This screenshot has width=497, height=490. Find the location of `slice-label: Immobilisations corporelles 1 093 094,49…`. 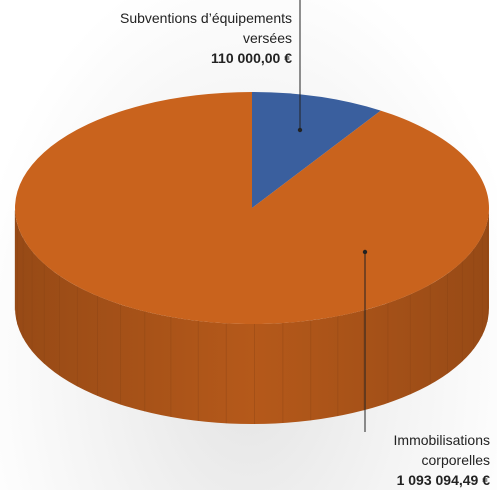

slice-label: Immobilisations corporelles 1 093 094,49… is located at coordinates (427, 460).